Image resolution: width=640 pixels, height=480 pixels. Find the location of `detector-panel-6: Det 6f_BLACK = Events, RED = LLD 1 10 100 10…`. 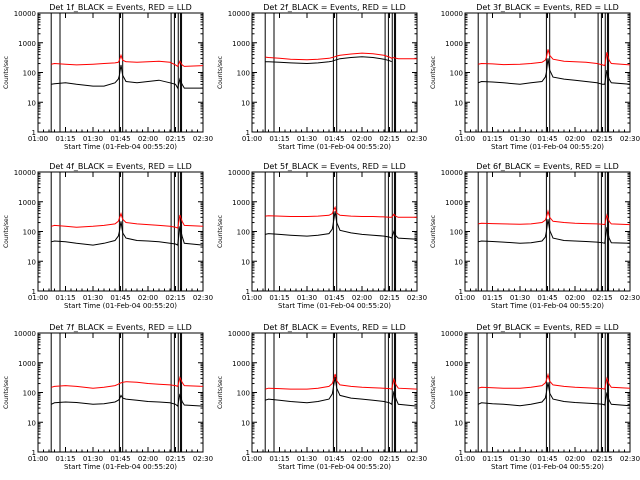

detector-panel-6: Det 6f_BLACK = Events, RED = LLD 1 10 100 10… is located at coordinates (535, 236).